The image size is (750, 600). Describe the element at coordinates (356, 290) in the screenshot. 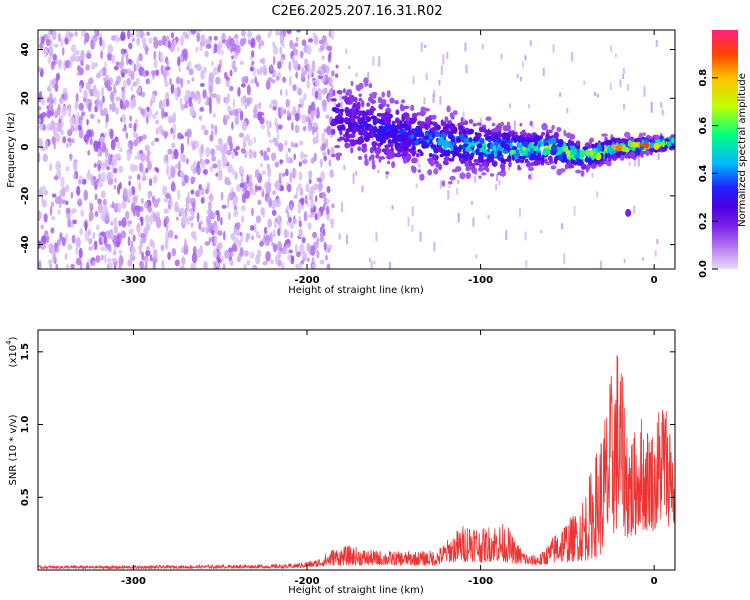

I see `spectrogram-x-axis-label: Height of straight line (km)` at that location.